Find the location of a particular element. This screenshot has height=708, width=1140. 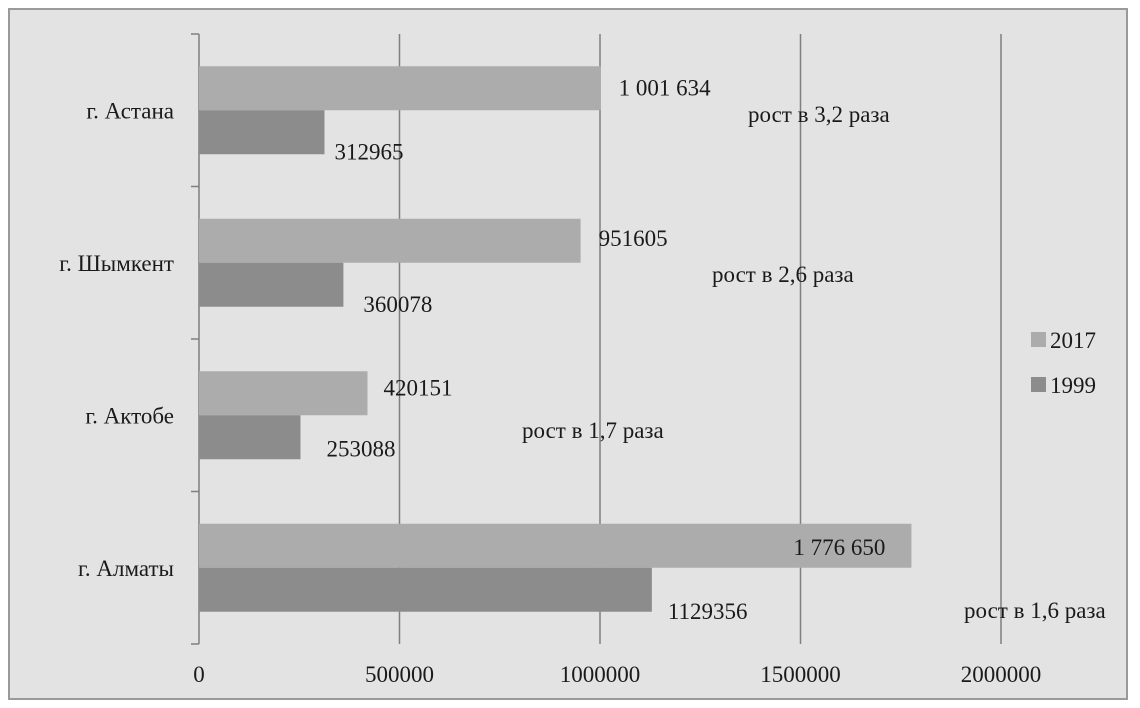

growth-annotation: рост в 2,6 раза is located at coordinates (783, 274).